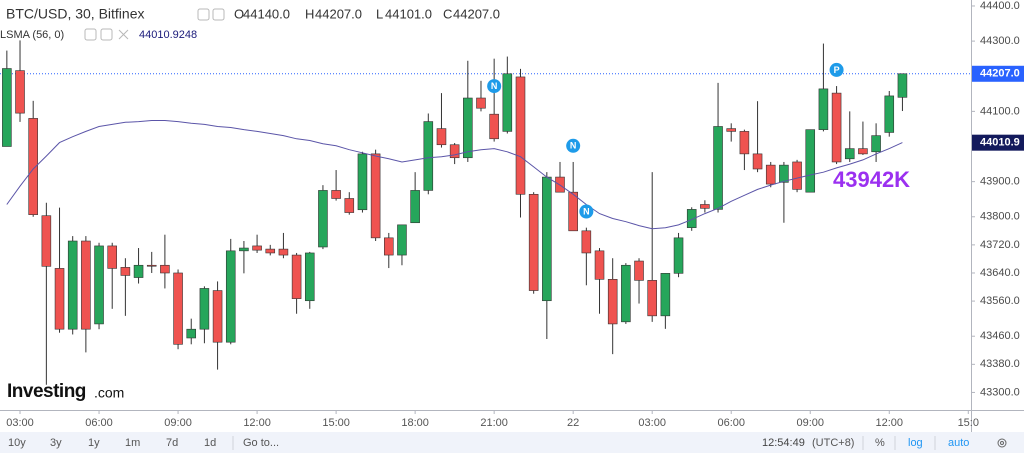  Describe the element at coordinates (1000, 217) in the screenshot. I see `y-tick-label: 43800.0` at that location.